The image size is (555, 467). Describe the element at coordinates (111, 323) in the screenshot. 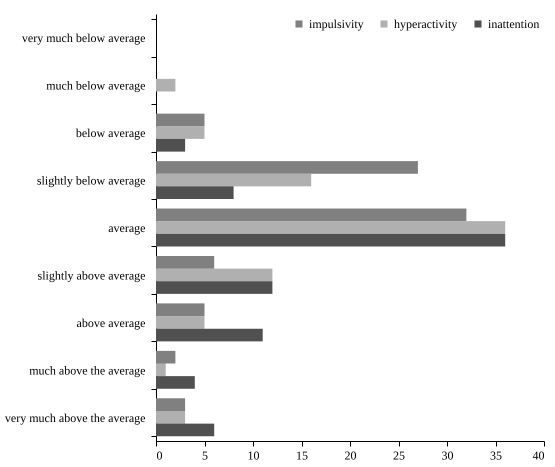

I see `y-tick-label: above average` at that location.